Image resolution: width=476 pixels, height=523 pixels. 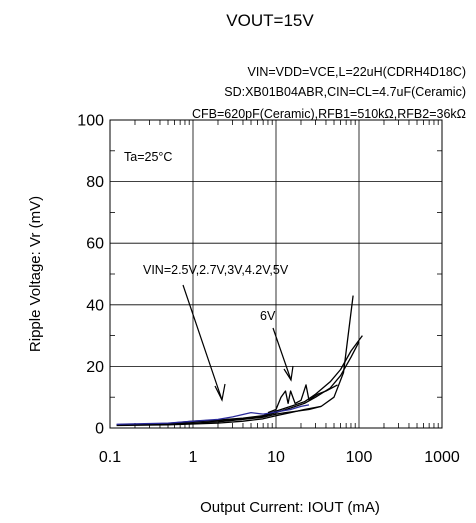 What do you see at coordinates (202, 342) in the screenshot?
I see `vin-group-arrow-line` at bounding box center [202, 342].